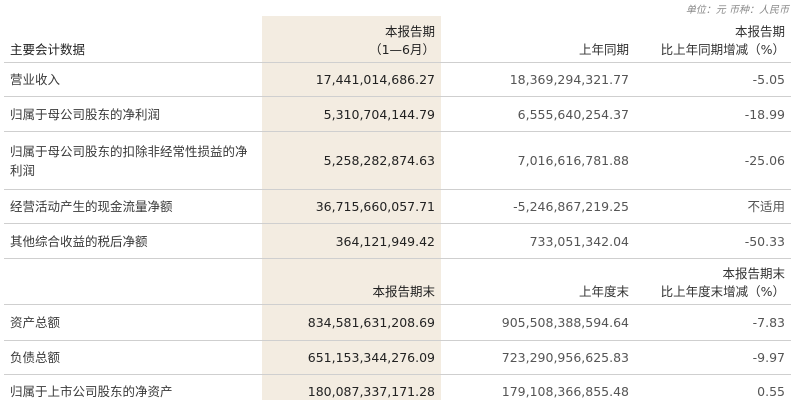  Describe the element at coordinates (538, 39) in the screenshot. I see `header-prior-period: 上年同期` at that location.